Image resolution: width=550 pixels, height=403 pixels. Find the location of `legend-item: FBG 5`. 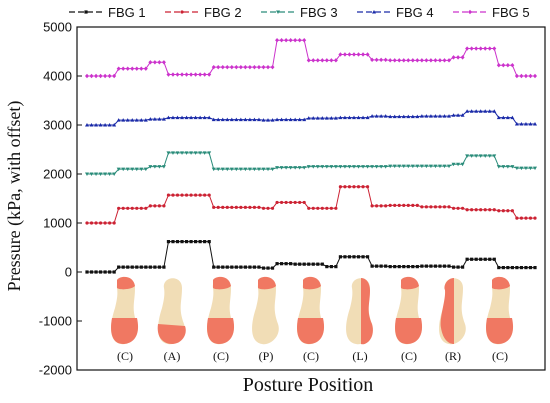

legend-item: FBG 5 is located at coordinates (491, 12).